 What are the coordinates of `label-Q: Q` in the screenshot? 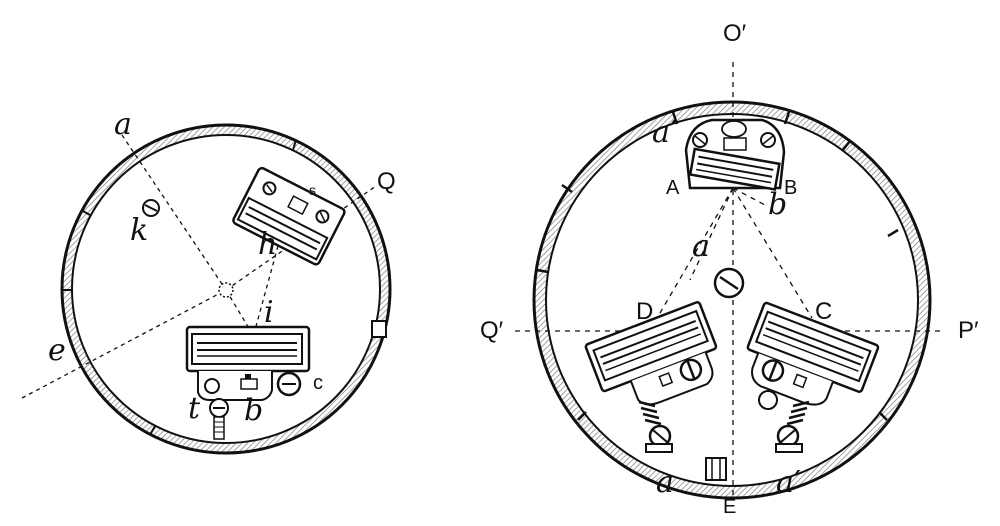 It's located at (386, 181).